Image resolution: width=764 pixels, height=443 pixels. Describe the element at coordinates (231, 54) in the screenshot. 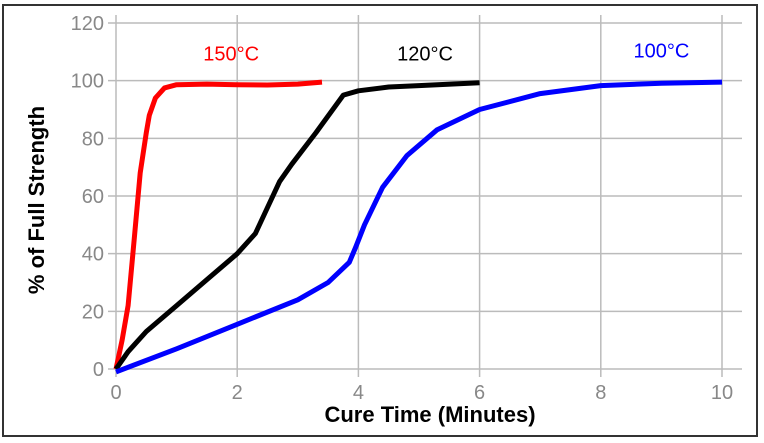

I see `series-label: 150°C` at that location.